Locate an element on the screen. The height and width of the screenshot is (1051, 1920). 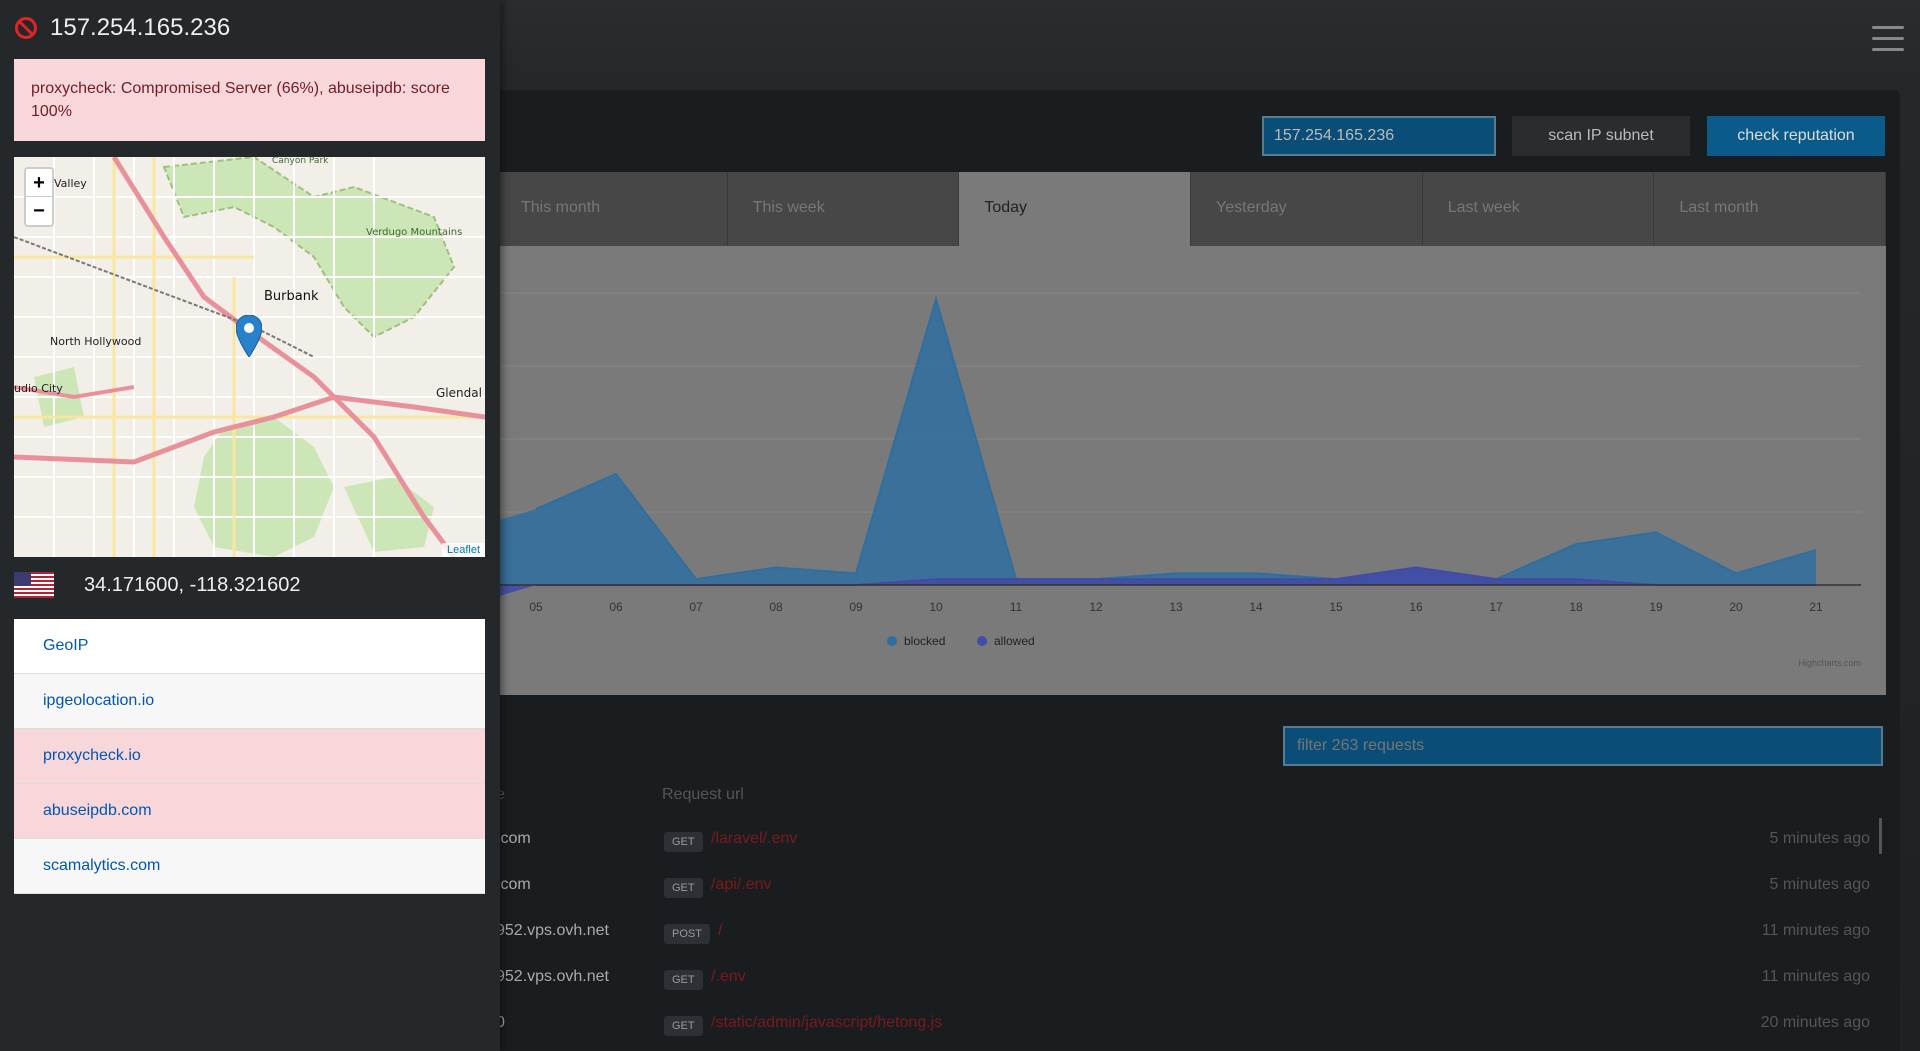
svg-text: Canyon Park is located at coordinates (300, 161).